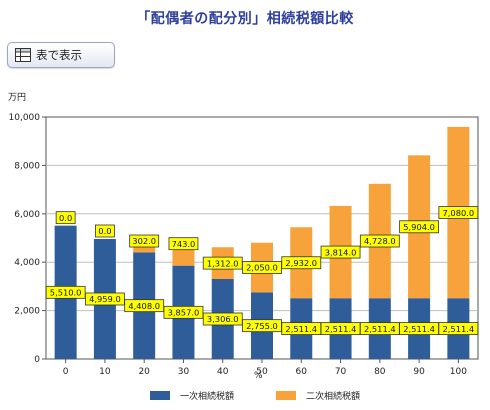 The height and width of the screenshot is (410, 490). What do you see at coordinates (27, 166) in the screenshot?
I see `y-tick-label: 8,000` at bounding box center [27, 166].